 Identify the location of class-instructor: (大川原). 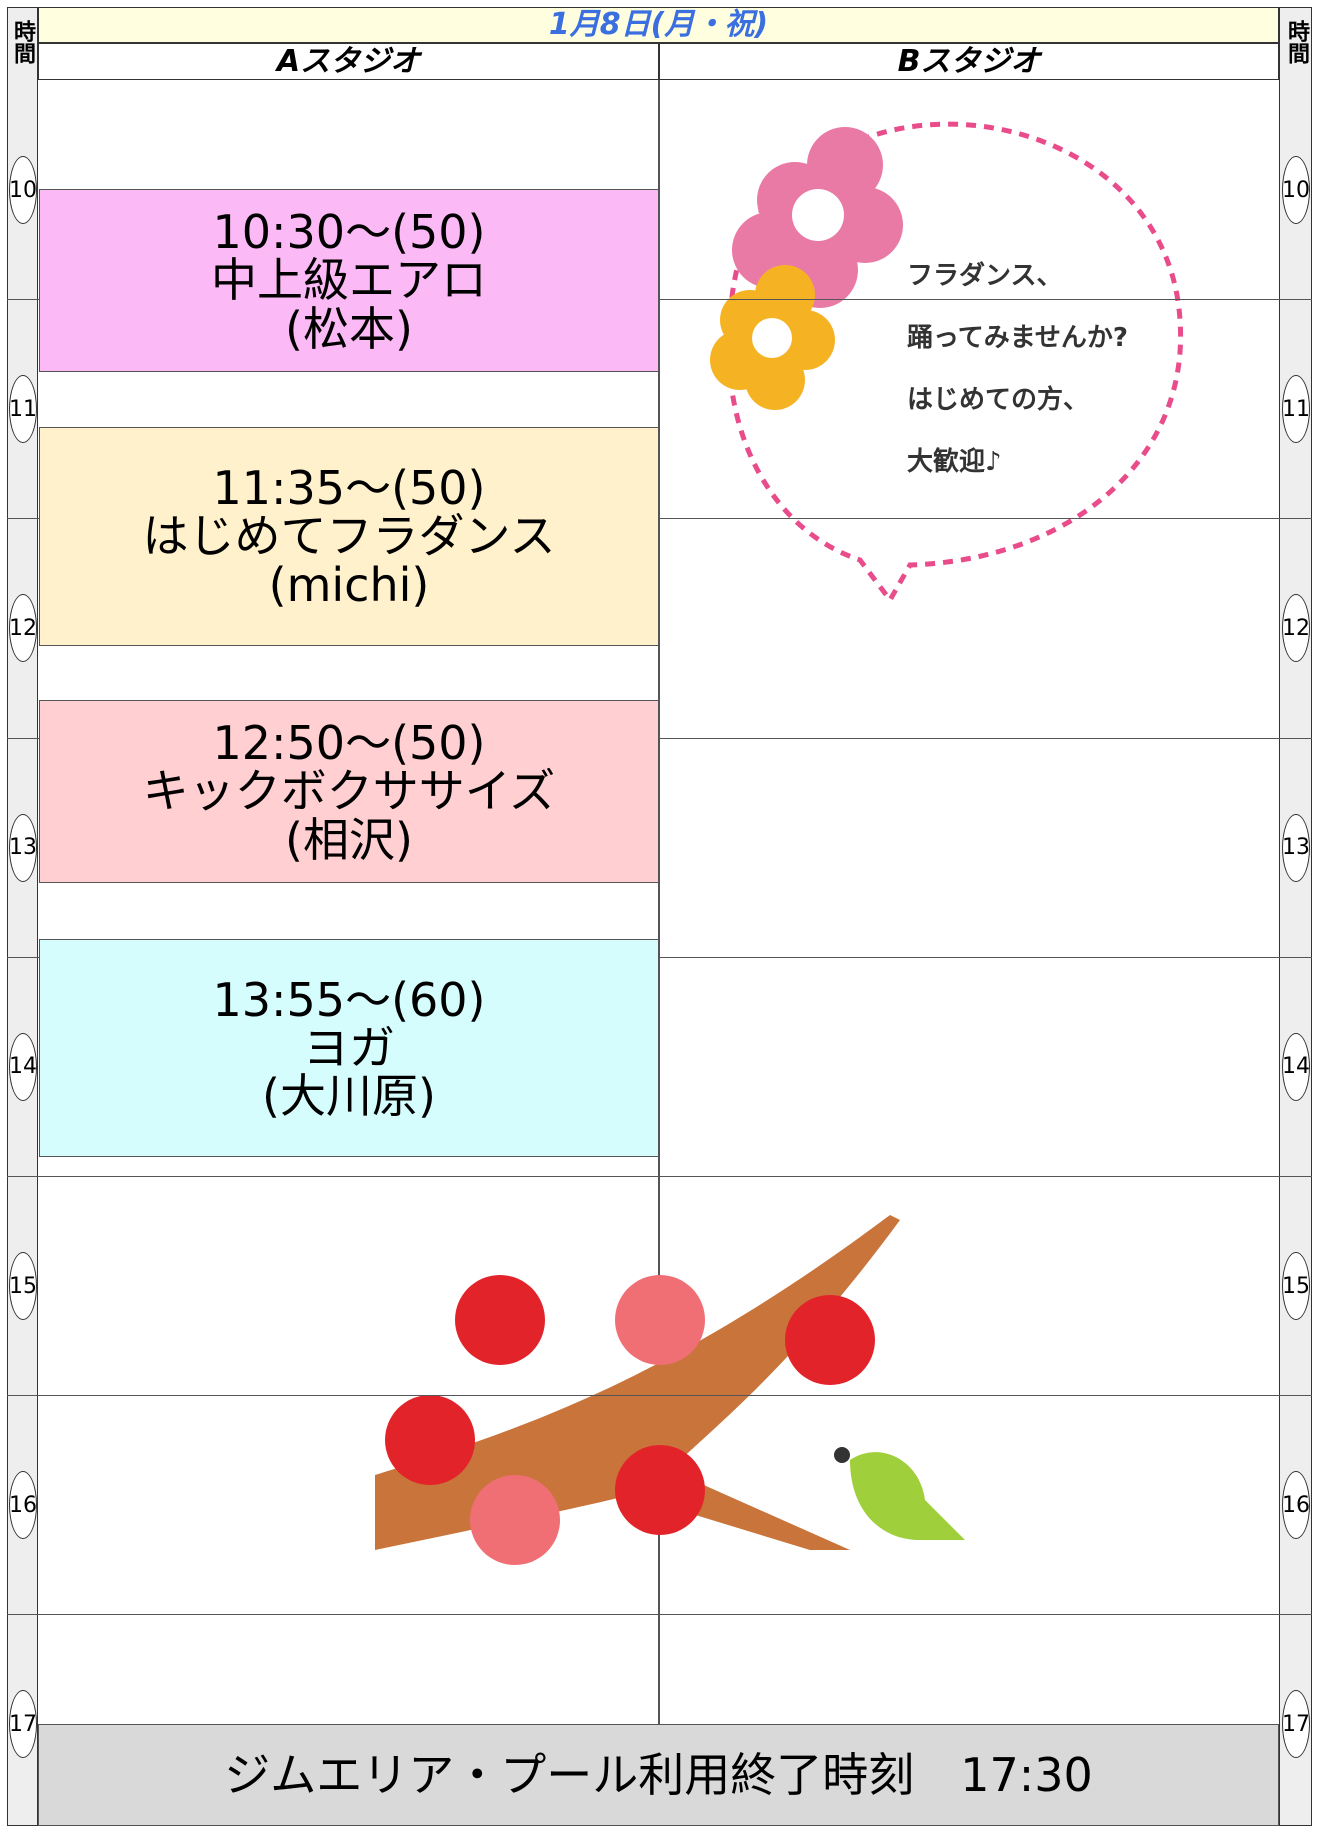
(349, 1096).